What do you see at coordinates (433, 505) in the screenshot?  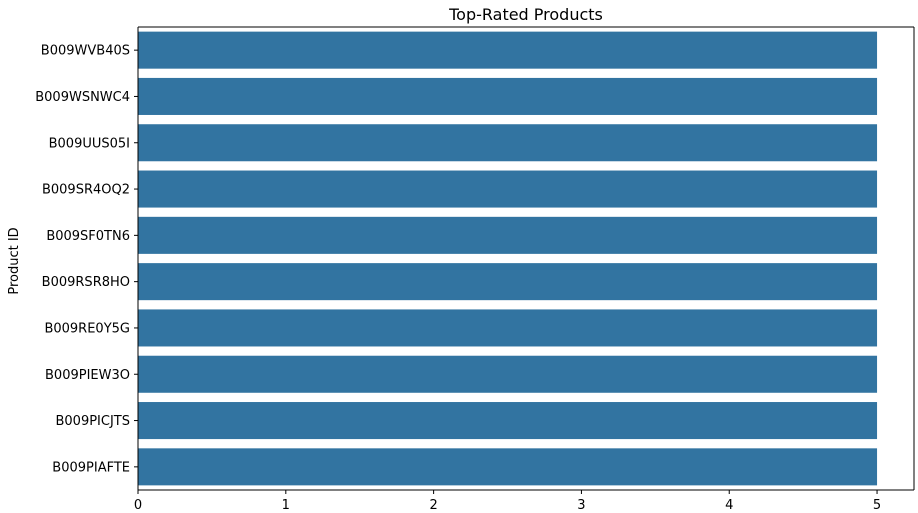 I see `x-tick-label: 2` at bounding box center [433, 505].